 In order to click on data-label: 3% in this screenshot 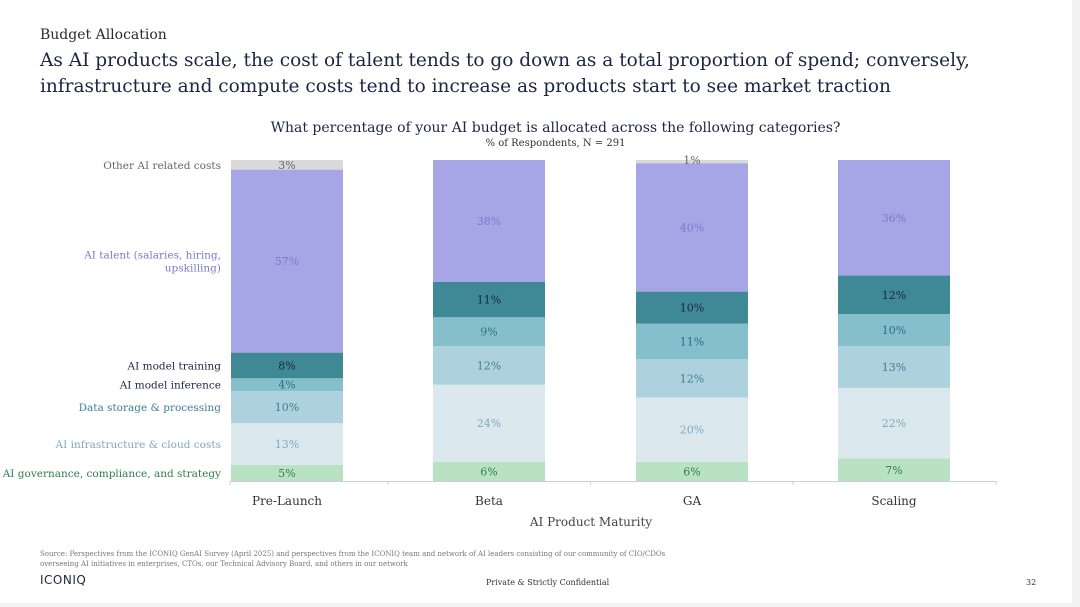, I will do `click(286, 165)`.